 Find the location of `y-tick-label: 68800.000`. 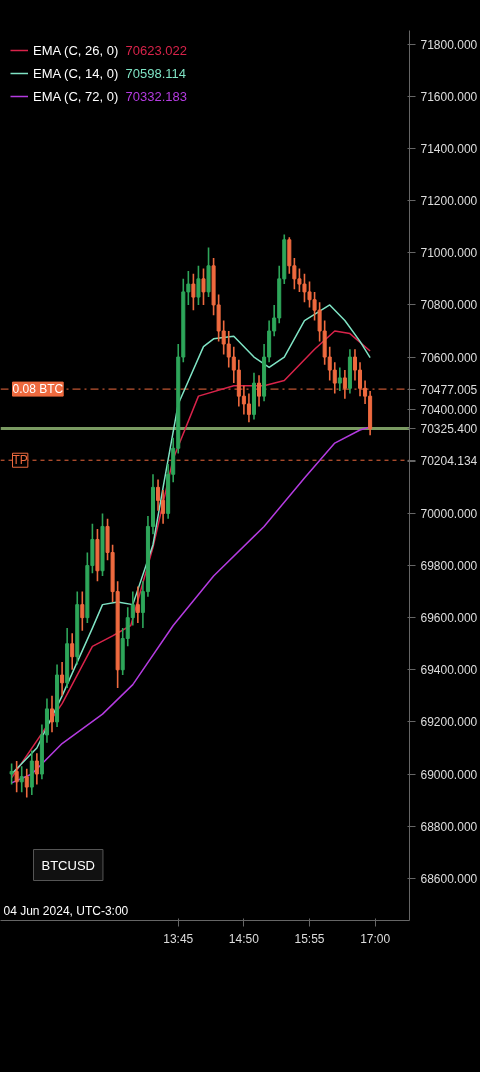

y-tick-label: 68800.000 is located at coordinates (449, 826).